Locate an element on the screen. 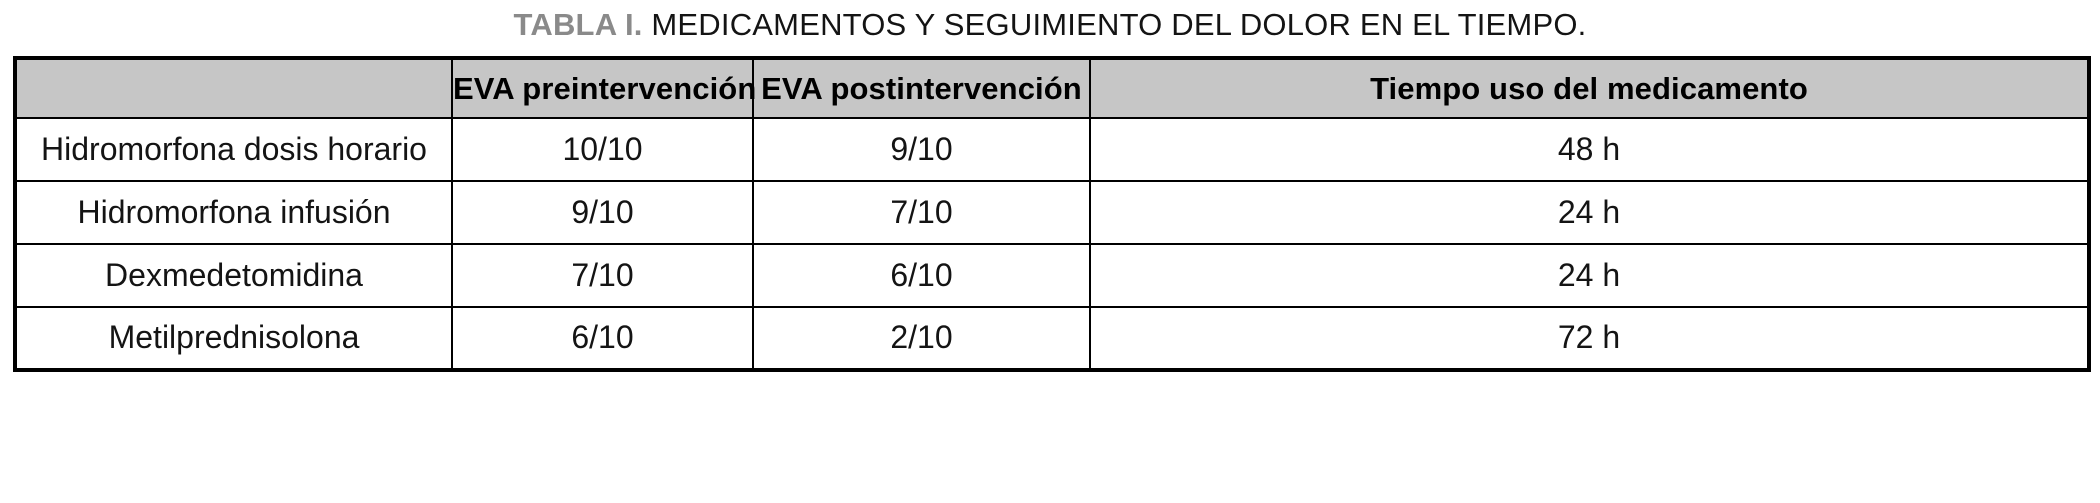  eva-pre-value: 10/10 is located at coordinates (602, 148).